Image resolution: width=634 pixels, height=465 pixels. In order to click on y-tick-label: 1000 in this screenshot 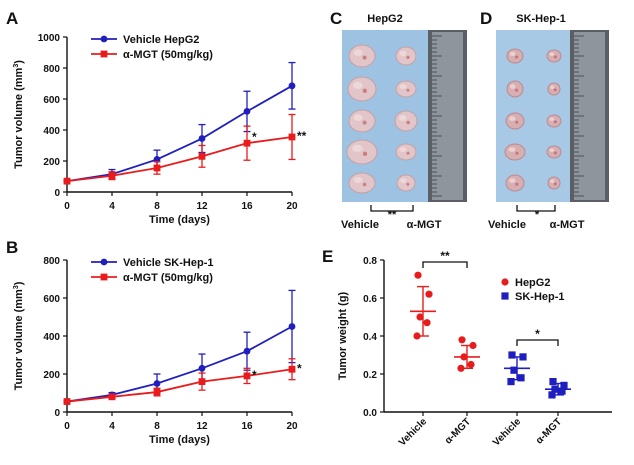, I will do `click(49, 38)`.